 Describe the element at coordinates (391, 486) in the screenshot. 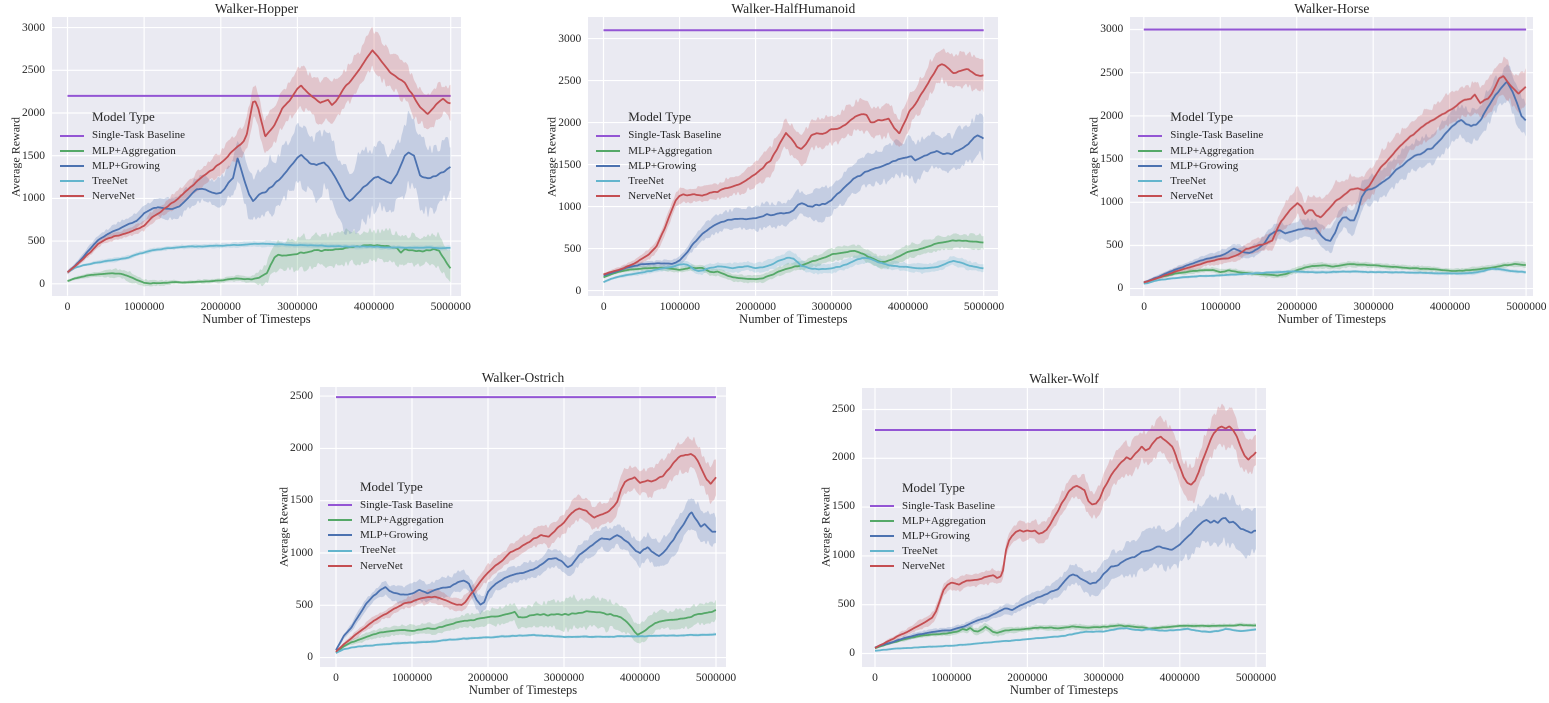

I see `legend-title: Model Type` at that location.